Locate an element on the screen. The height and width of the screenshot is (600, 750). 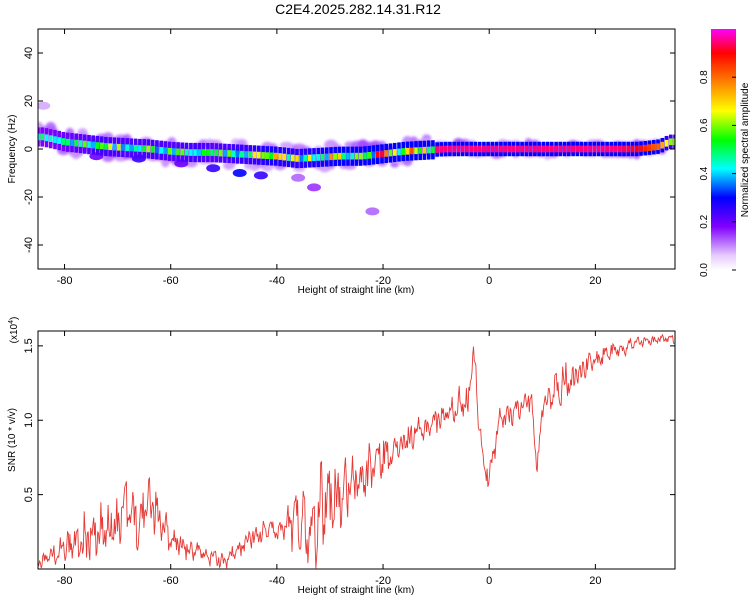
top-y-tick-label: 40 is located at coordinates (29, 53).